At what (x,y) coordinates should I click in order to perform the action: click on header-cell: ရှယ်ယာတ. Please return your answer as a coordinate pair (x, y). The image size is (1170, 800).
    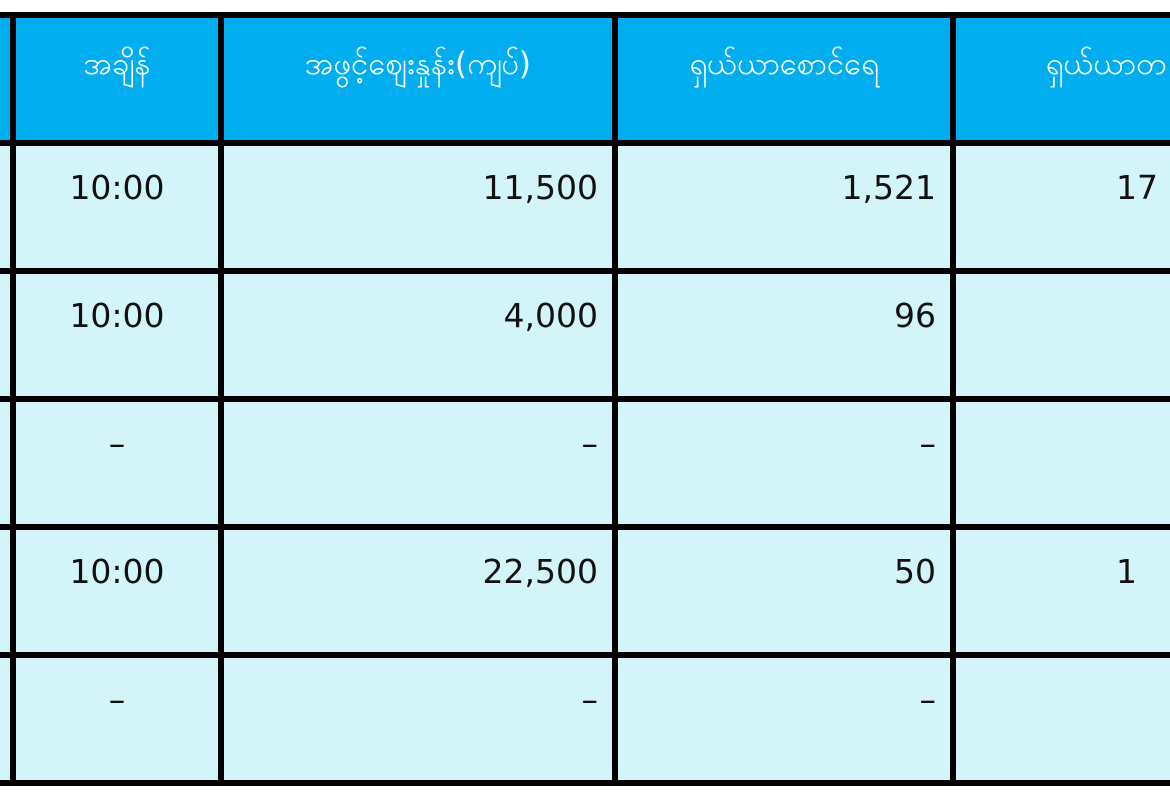
    Looking at the image, I should click on (1063, 79).